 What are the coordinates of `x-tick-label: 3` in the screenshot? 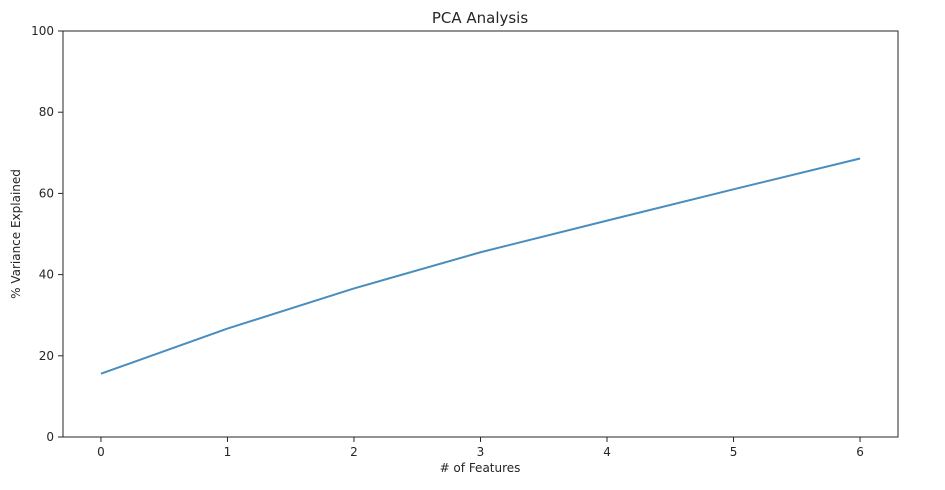 It's located at (481, 452).